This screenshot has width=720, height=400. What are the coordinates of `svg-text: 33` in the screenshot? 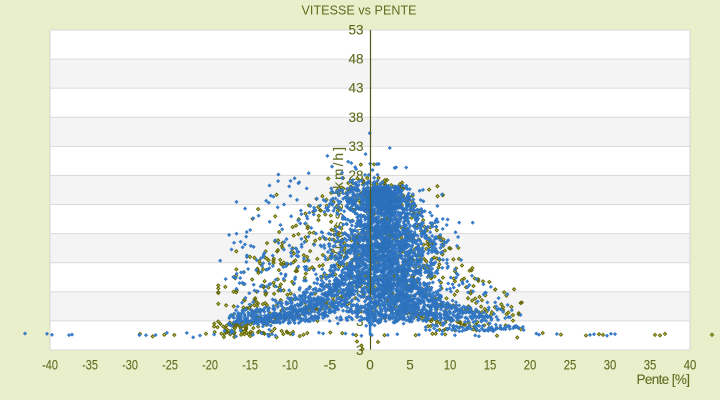 It's located at (355, 146).